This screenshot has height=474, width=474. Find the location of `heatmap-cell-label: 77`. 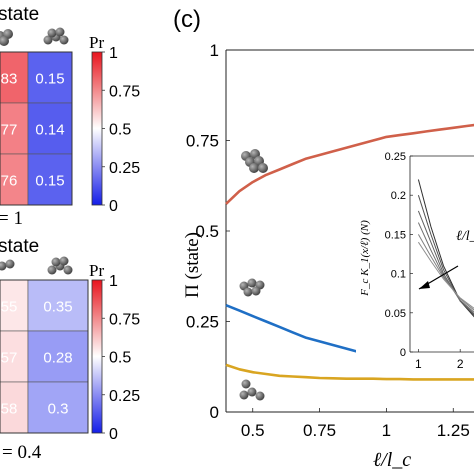

heatmap-cell-label: 77 is located at coordinates (9, 130).